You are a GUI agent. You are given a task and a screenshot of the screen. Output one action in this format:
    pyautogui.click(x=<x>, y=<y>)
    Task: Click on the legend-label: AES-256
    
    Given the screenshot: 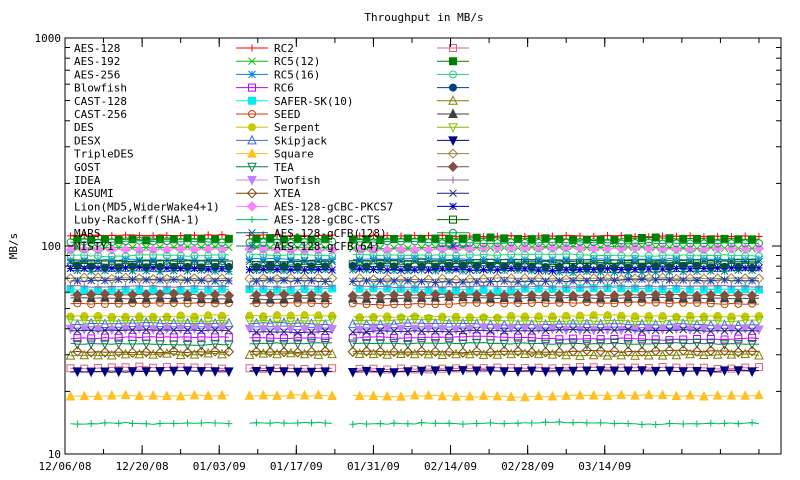 What is the action you would take?
    pyautogui.click(x=97, y=74)
    